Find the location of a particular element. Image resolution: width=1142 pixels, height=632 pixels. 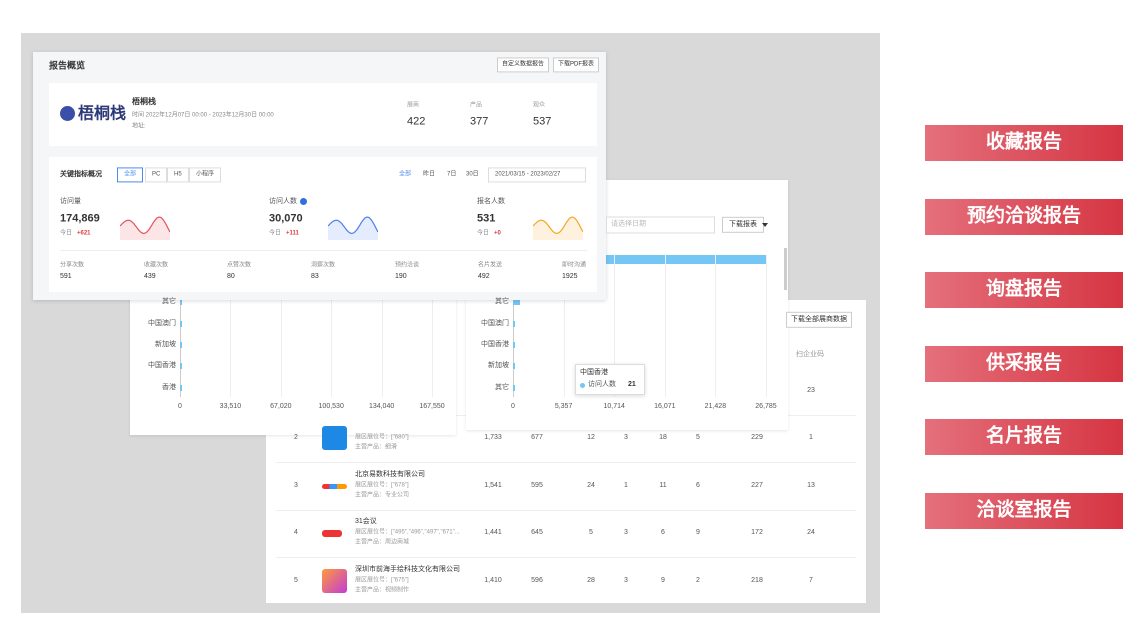

stat-value: 537 is located at coordinates (542, 121).